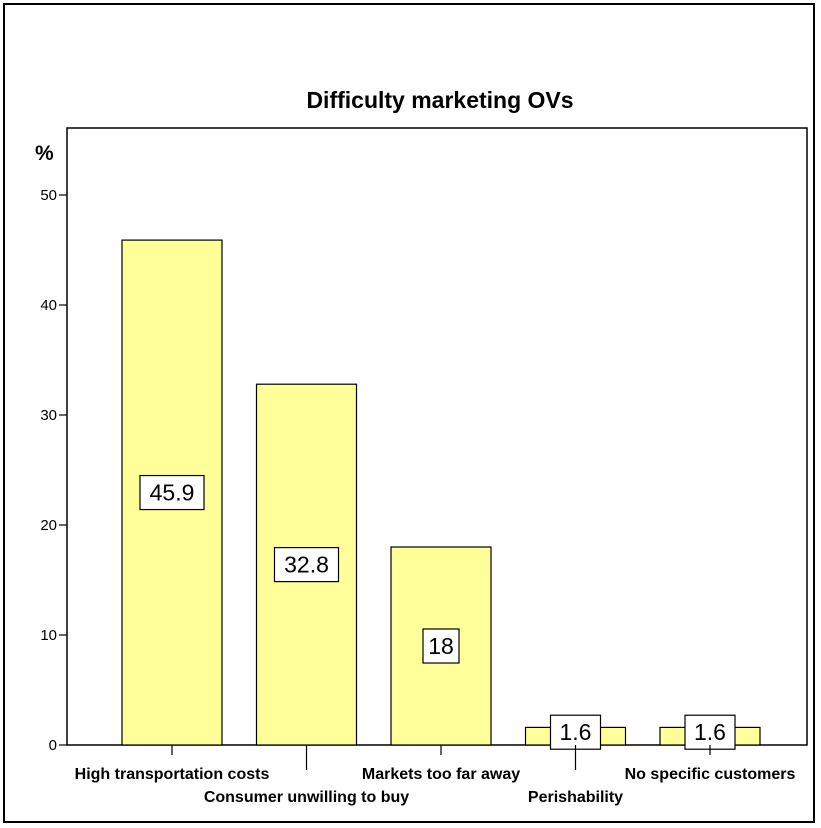 This screenshot has width=821, height=828. What do you see at coordinates (575, 797) in the screenshot?
I see `x-category-label: Perishability` at bounding box center [575, 797].